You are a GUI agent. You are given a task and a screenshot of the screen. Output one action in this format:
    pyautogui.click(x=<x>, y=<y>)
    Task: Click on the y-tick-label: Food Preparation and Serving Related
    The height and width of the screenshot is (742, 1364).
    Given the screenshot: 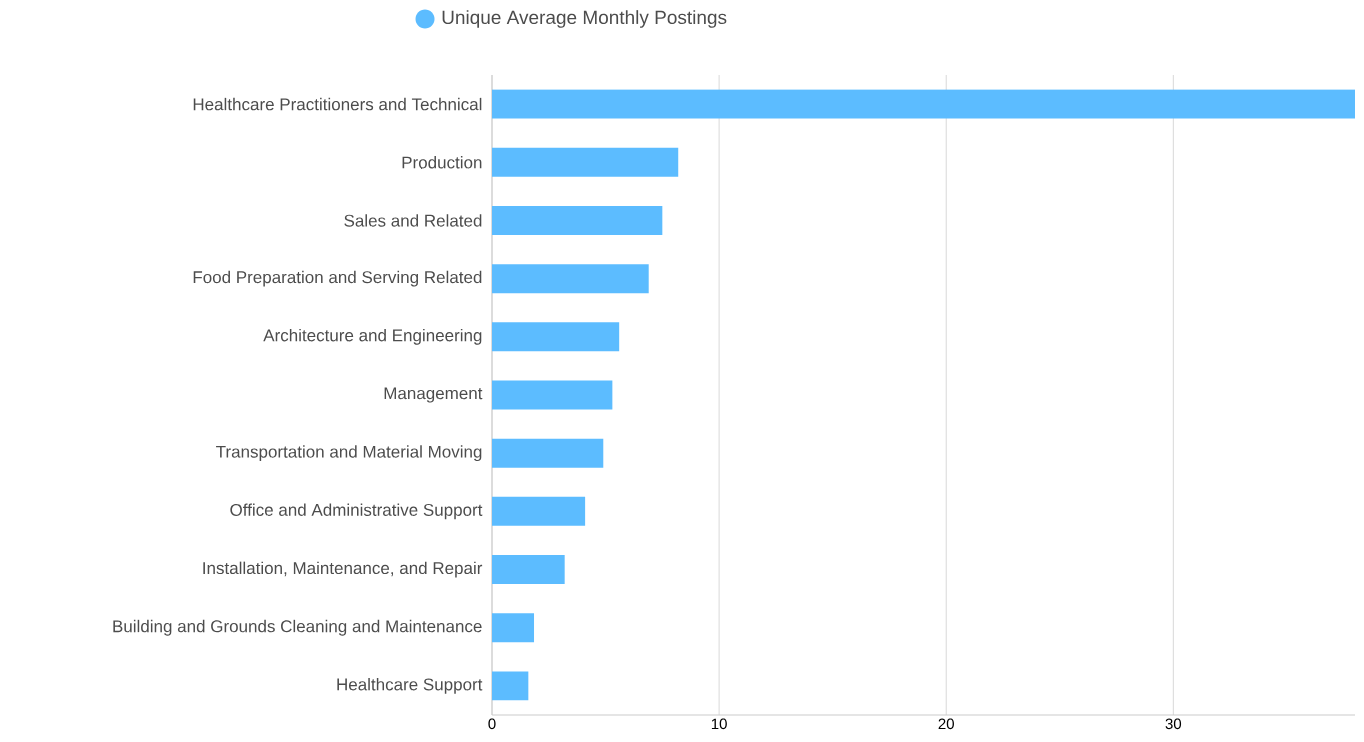 What is the action you would take?
    pyautogui.click(x=337, y=278)
    